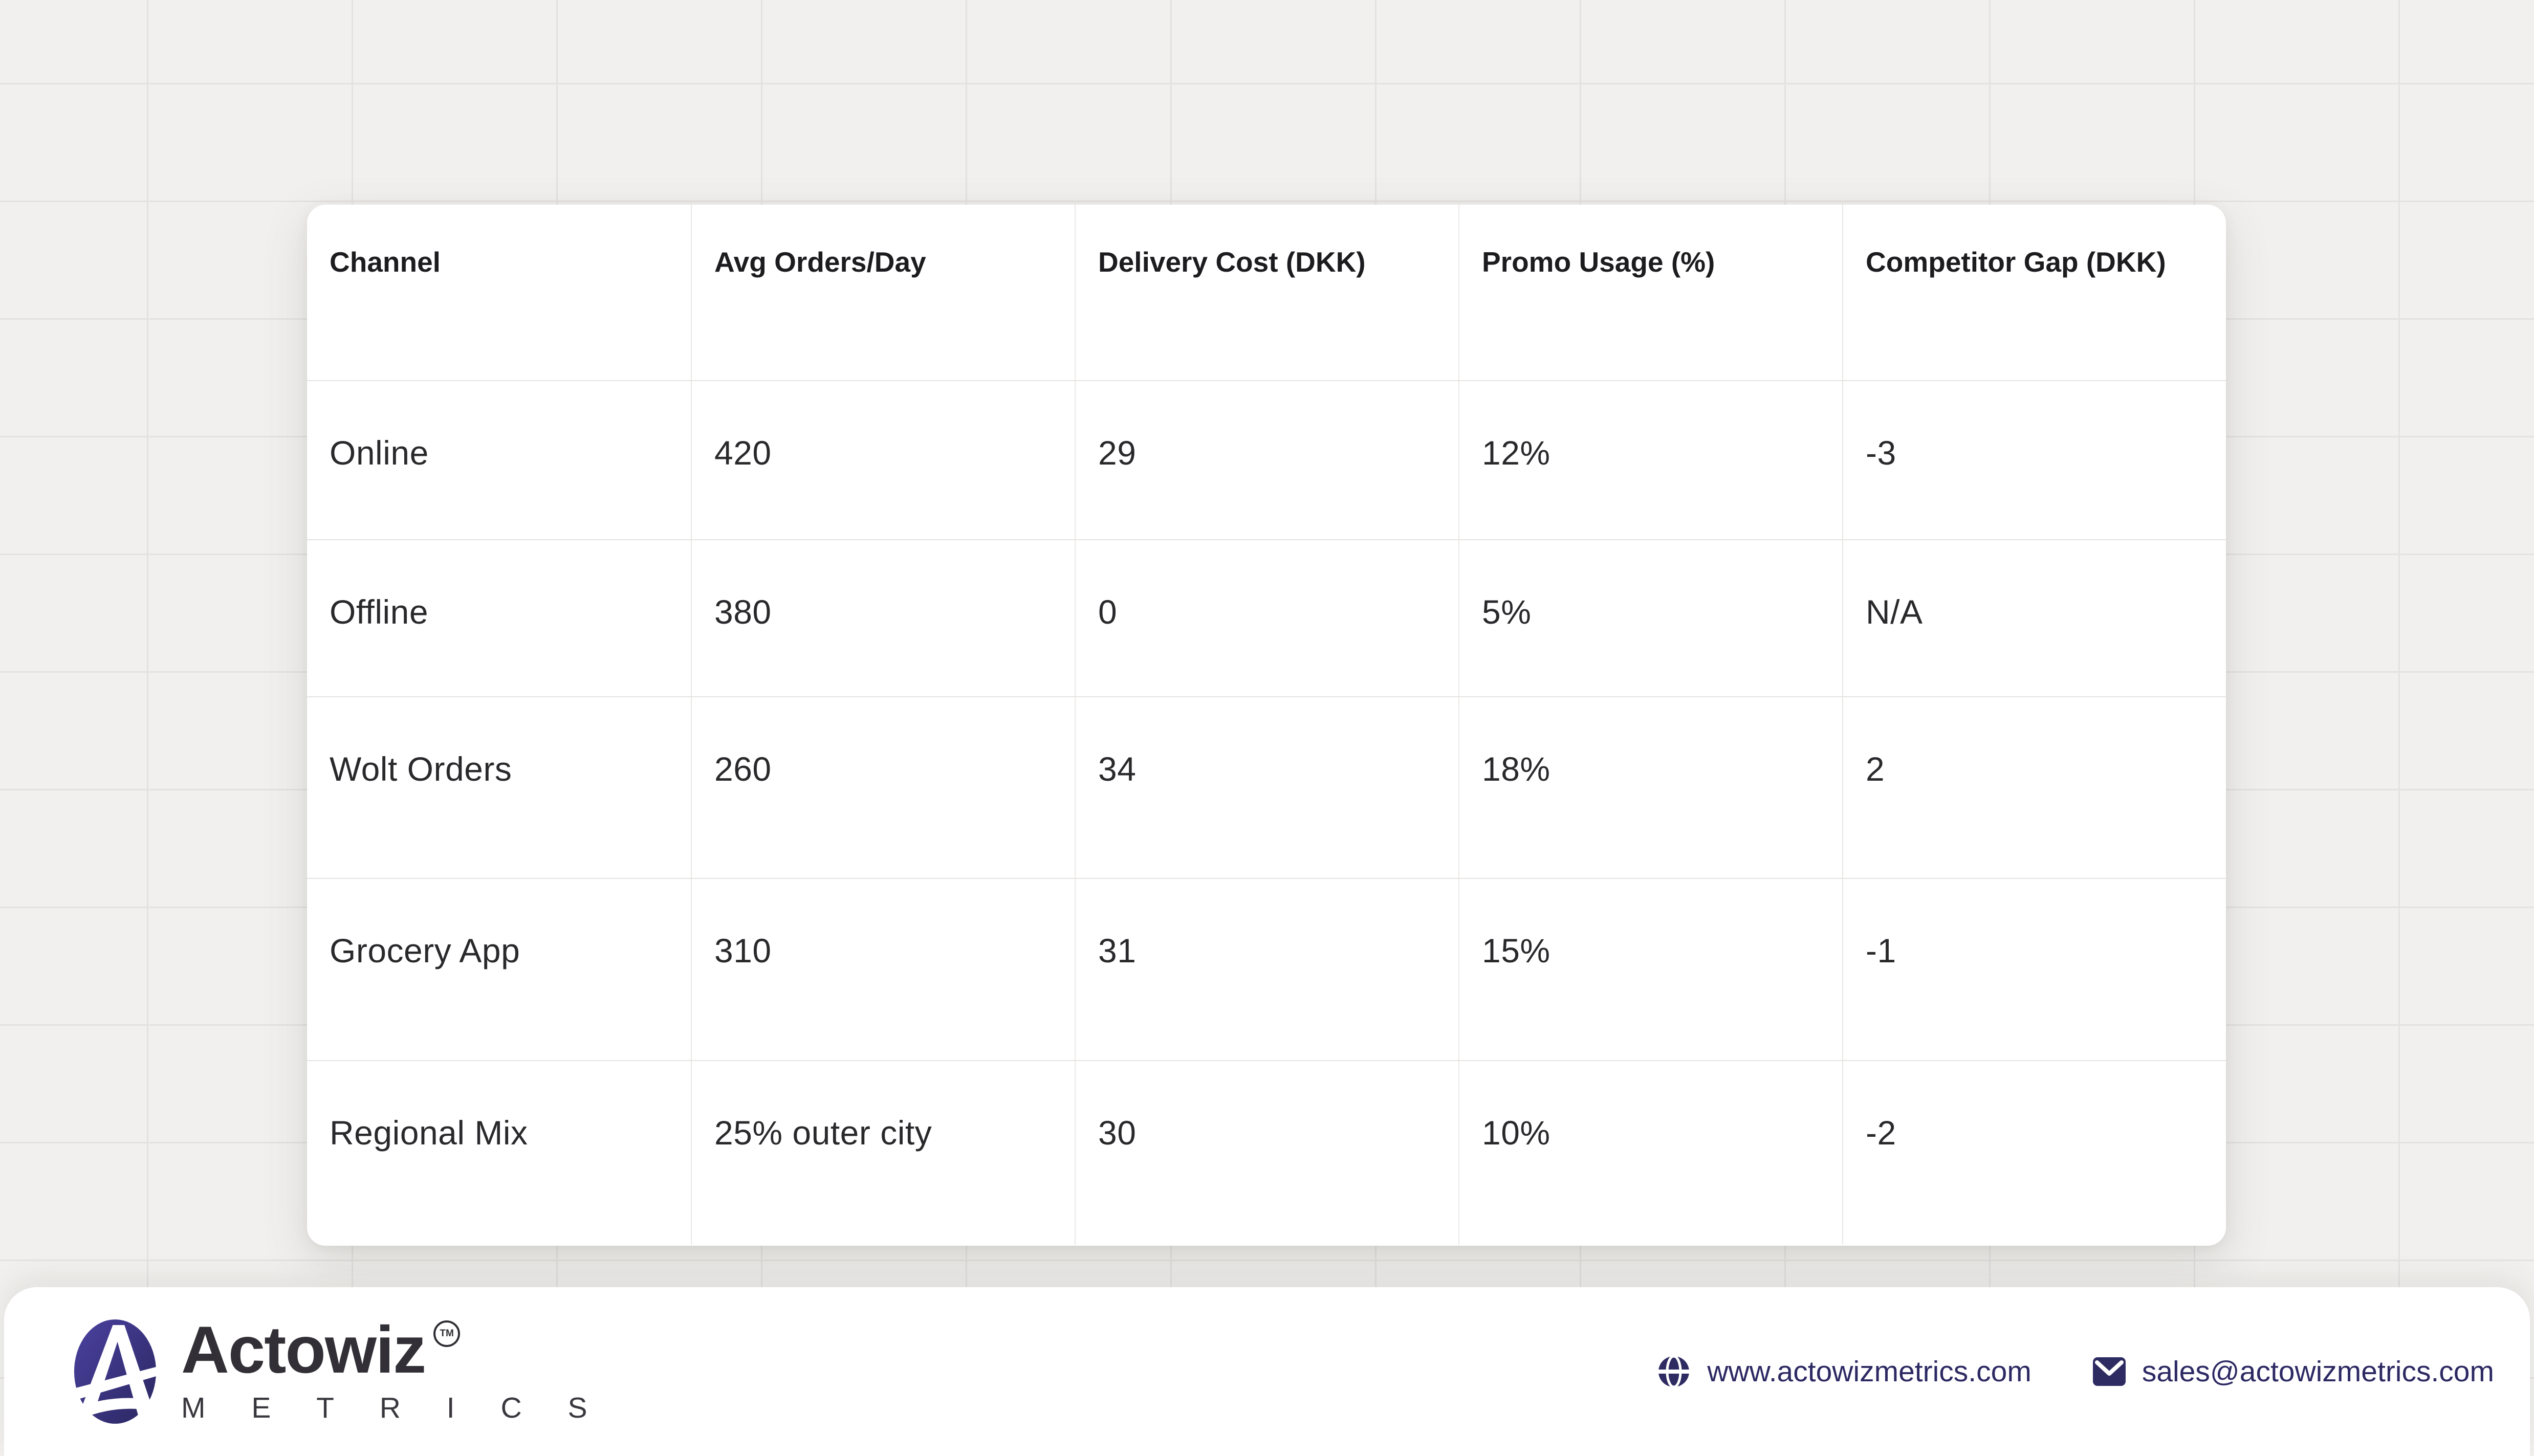  What do you see at coordinates (447, 1334) in the screenshot?
I see `trademark-icon: TM` at bounding box center [447, 1334].